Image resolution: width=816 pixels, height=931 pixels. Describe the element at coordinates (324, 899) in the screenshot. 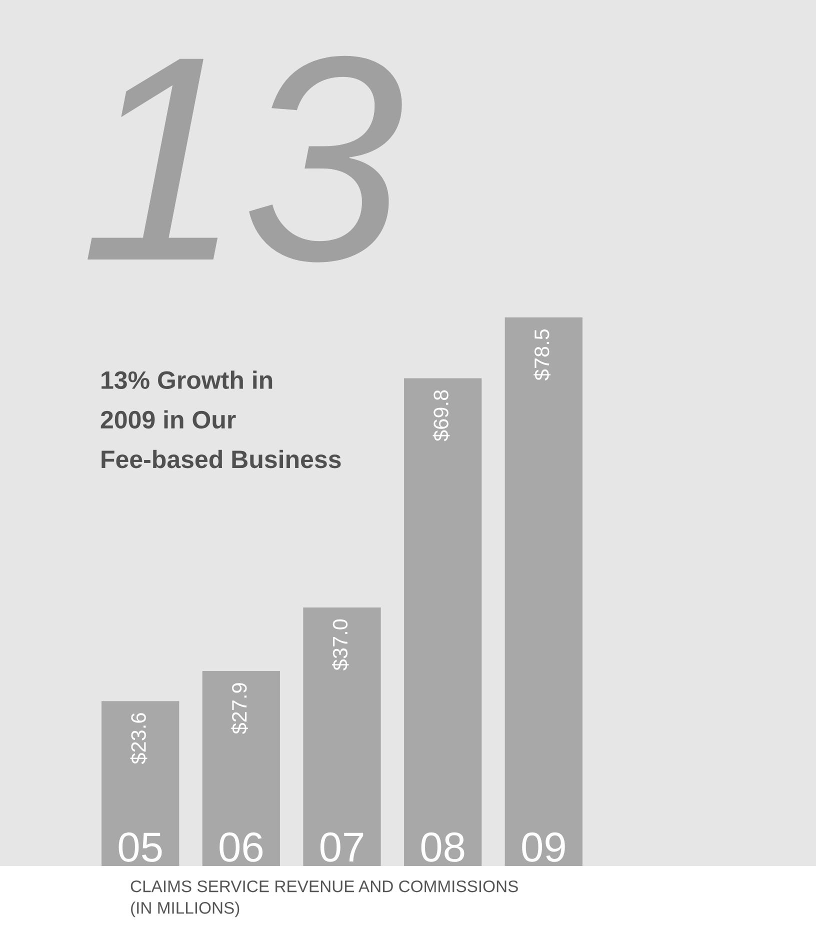

I see `text: CLAIMS SERVICE REVENUE AND COMMISSIONS (IN MILLIONS)` at that location.